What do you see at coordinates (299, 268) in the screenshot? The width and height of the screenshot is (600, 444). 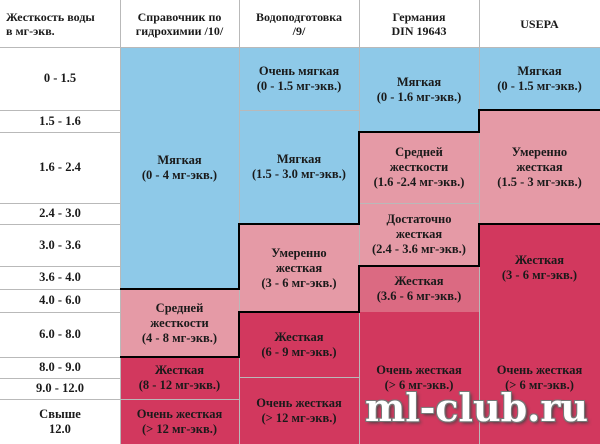 I see `water-moderate: Умеренно жесткая (3 - 6 мг-экв.)` at bounding box center [299, 268].